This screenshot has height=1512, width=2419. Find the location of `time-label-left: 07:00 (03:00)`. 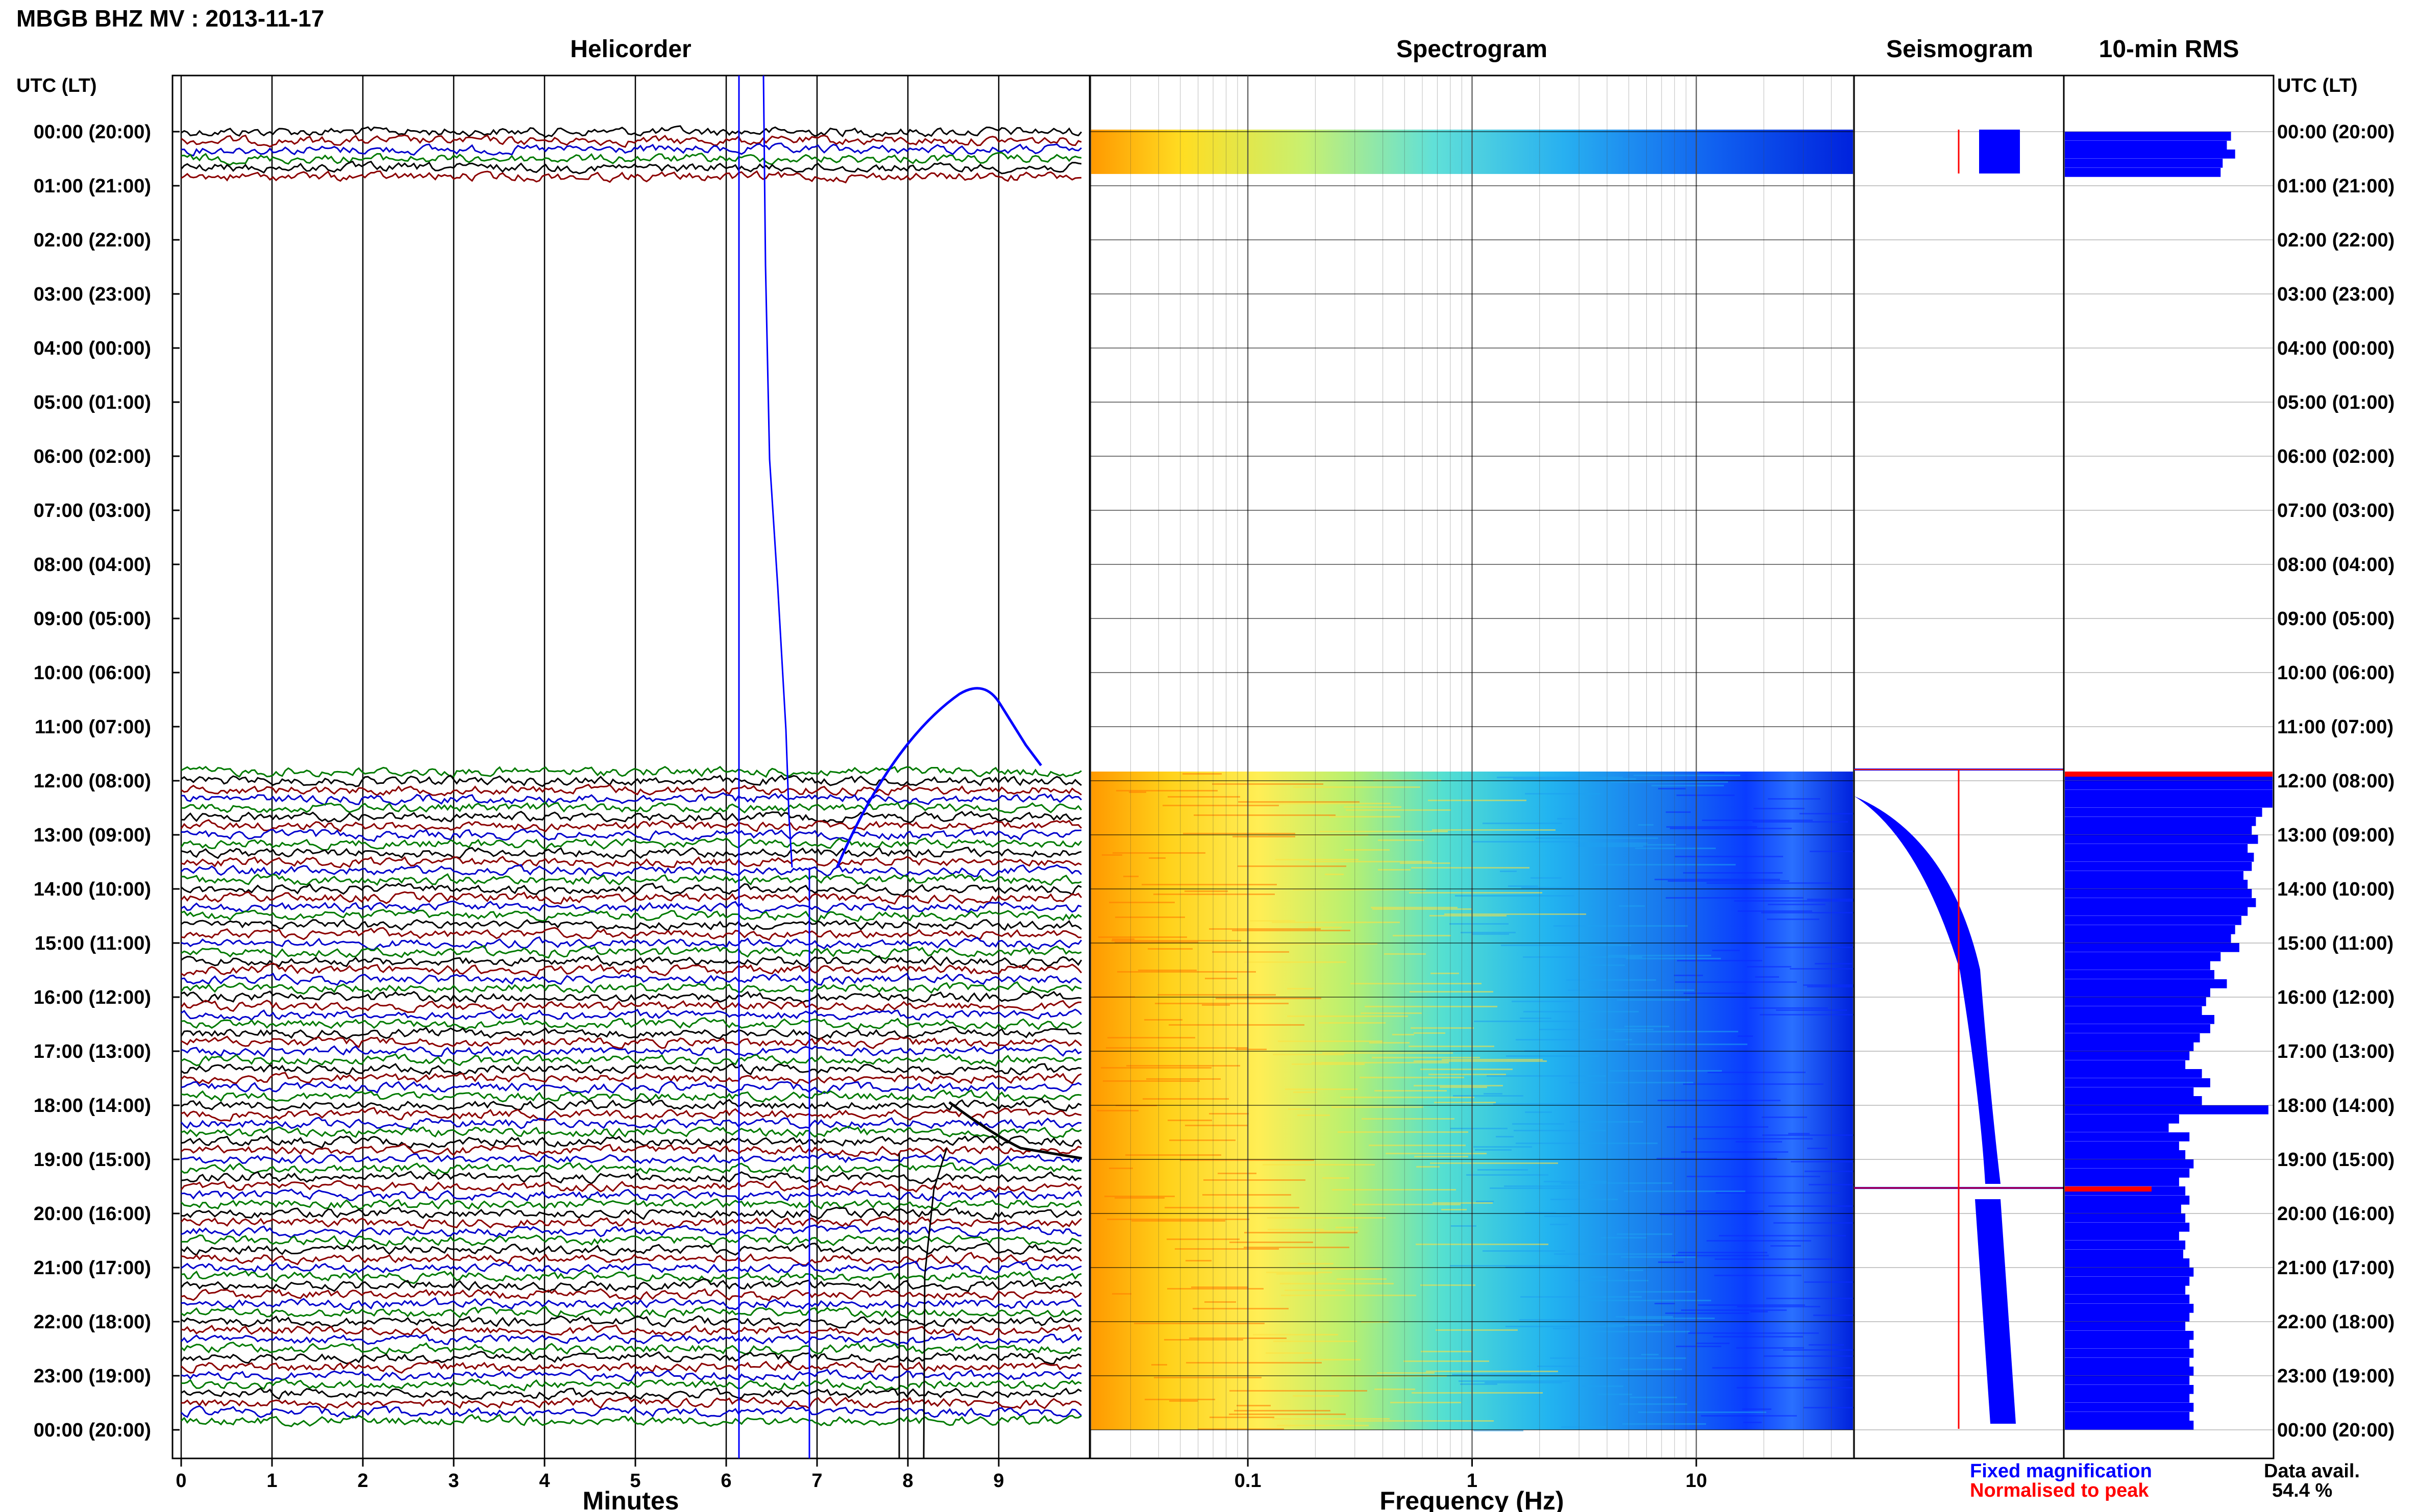

time-label-left: 07:00 (03:00) is located at coordinates (92, 511).